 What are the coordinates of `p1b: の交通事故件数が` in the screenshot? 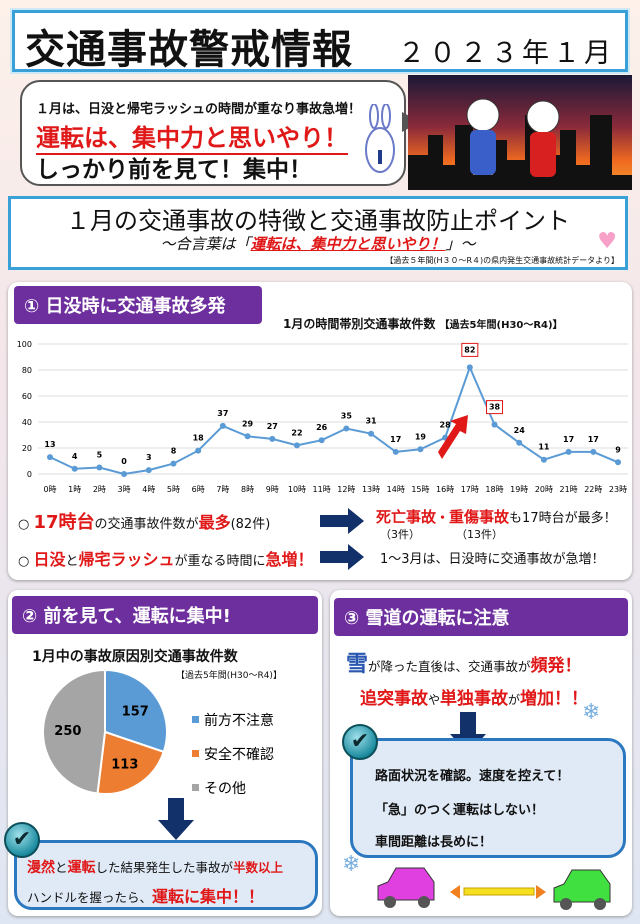 It's located at (146, 524).